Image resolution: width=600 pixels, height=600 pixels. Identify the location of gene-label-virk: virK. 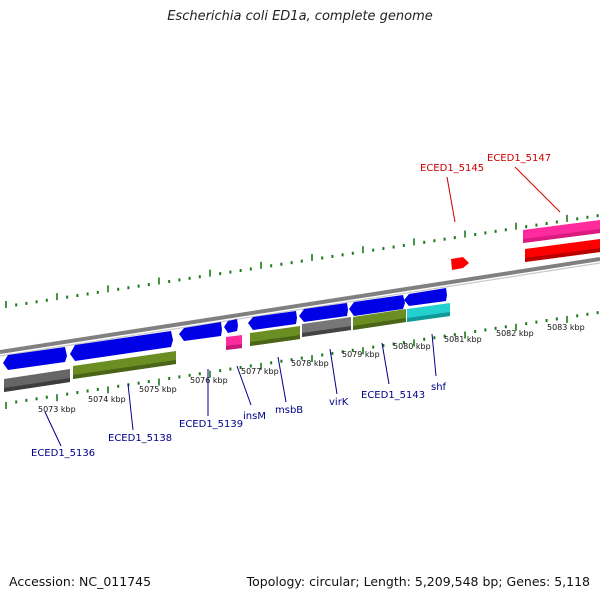
(339, 402).